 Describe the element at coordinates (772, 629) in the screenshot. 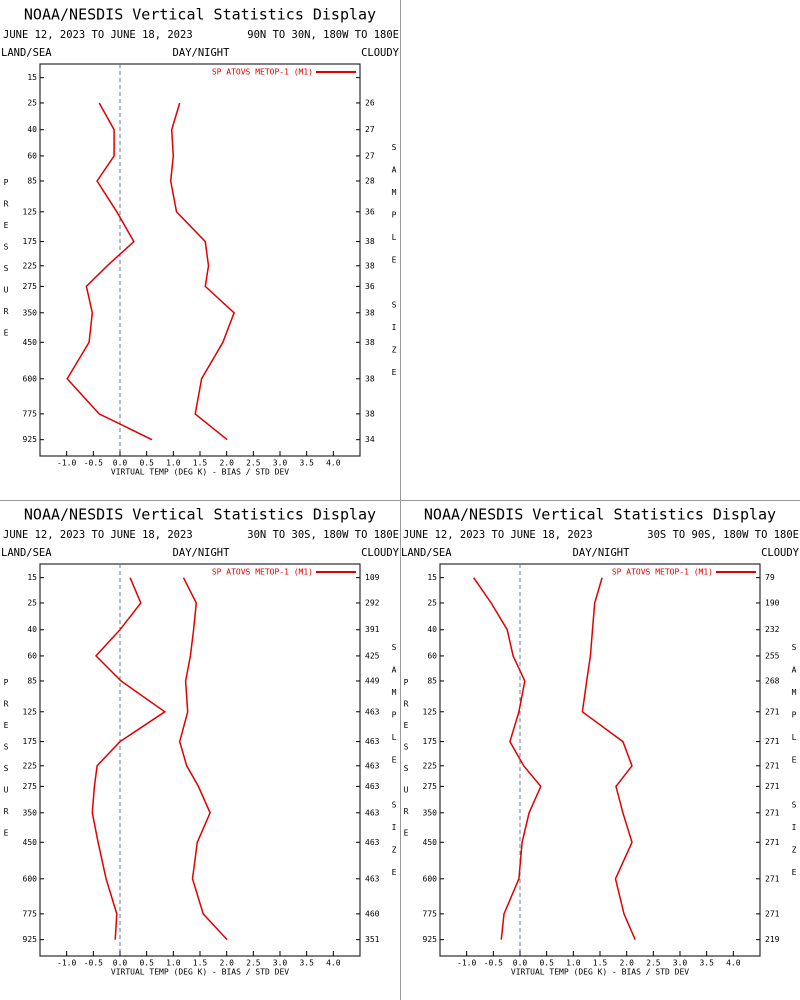

I see `sample-size-label: 232` at that location.